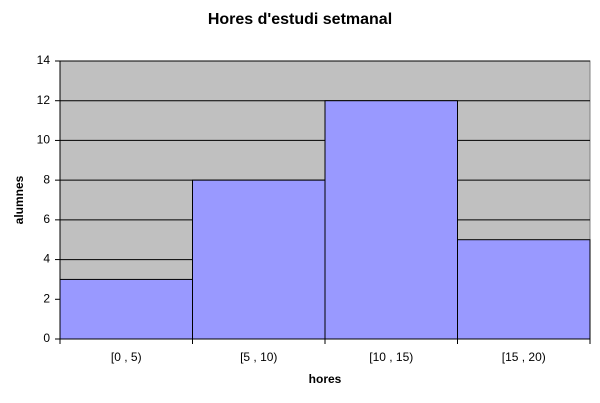 The height and width of the screenshot is (403, 600). What do you see at coordinates (524, 357) in the screenshot?
I see `x-tick-label: [15 , 20)` at bounding box center [524, 357].